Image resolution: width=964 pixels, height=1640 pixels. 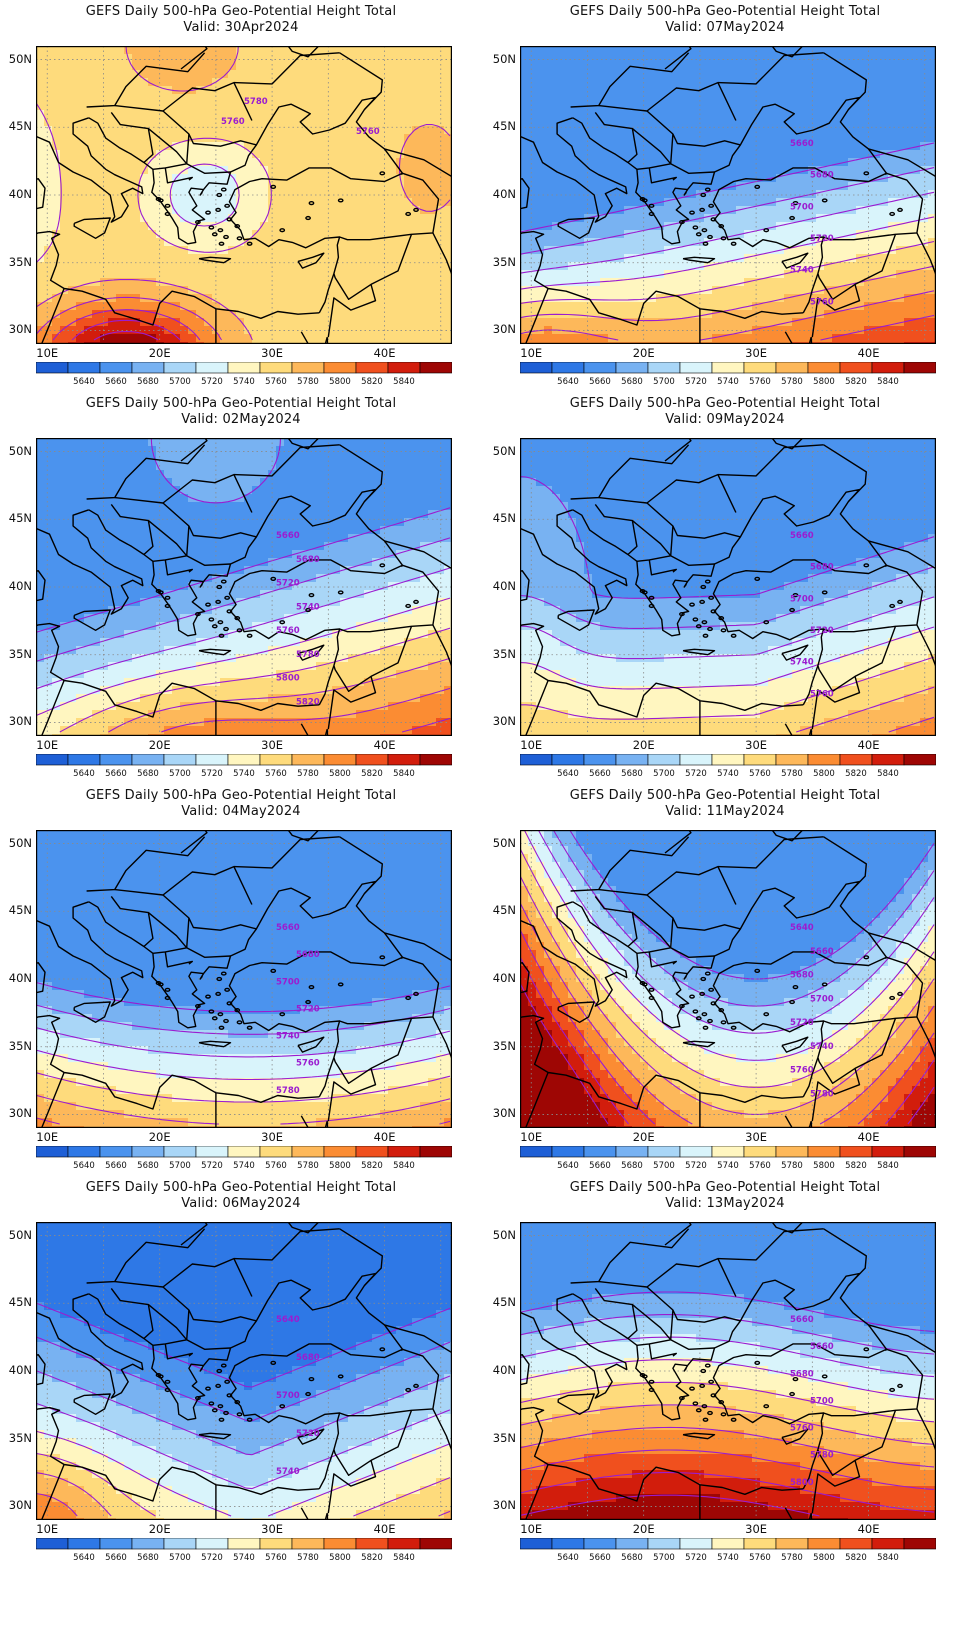 What do you see at coordinates (822, 1047) in the screenshot?
I see `contour-label: 5740` at bounding box center [822, 1047].